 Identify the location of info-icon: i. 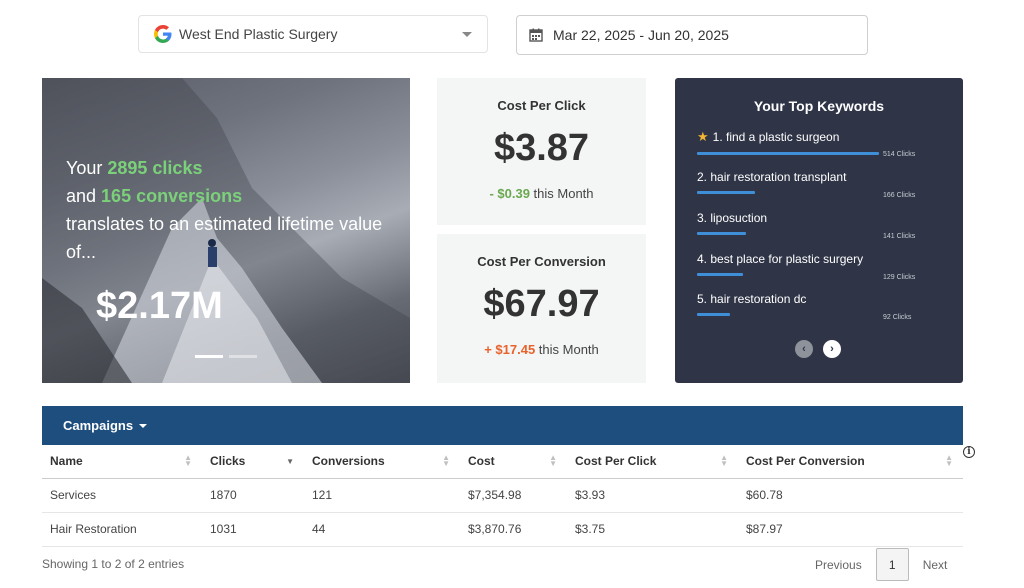
(969, 452).